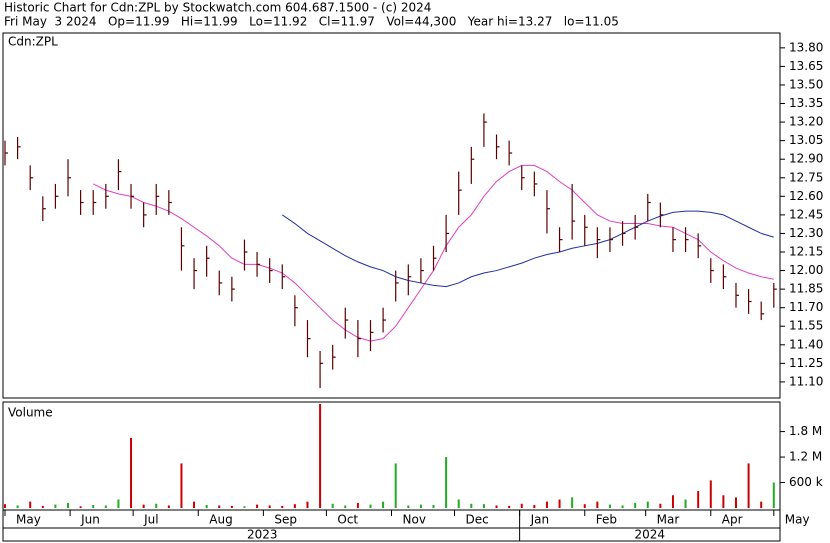 This screenshot has height=543, width=830. What do you see at coordinates (806, 122) in the screenshot?
I see `y-tick-label: 13.20` at bounding box center [806, 122].